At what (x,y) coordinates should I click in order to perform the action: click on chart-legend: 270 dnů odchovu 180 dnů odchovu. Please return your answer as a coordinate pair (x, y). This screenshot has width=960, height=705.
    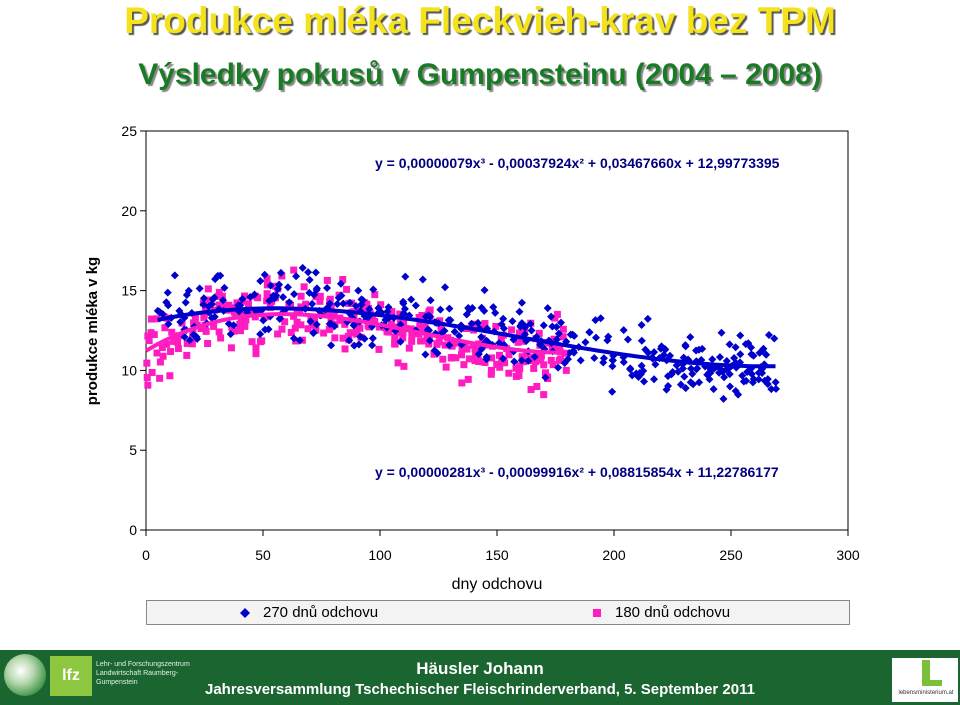
    Looking at the image, I should click on (498, 612).